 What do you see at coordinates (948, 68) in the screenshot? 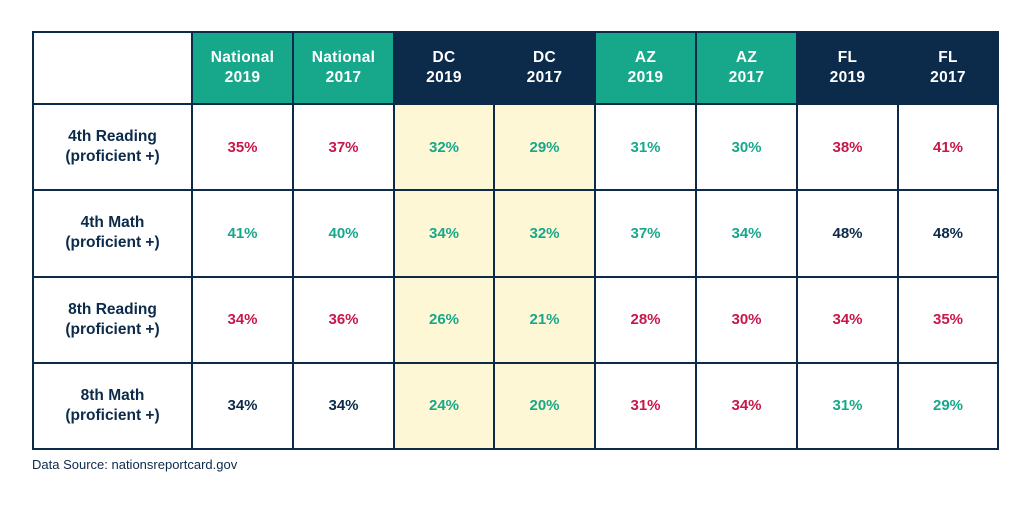
I see `header-fl-2017: FL 2017` at bounding box center [948, 68].